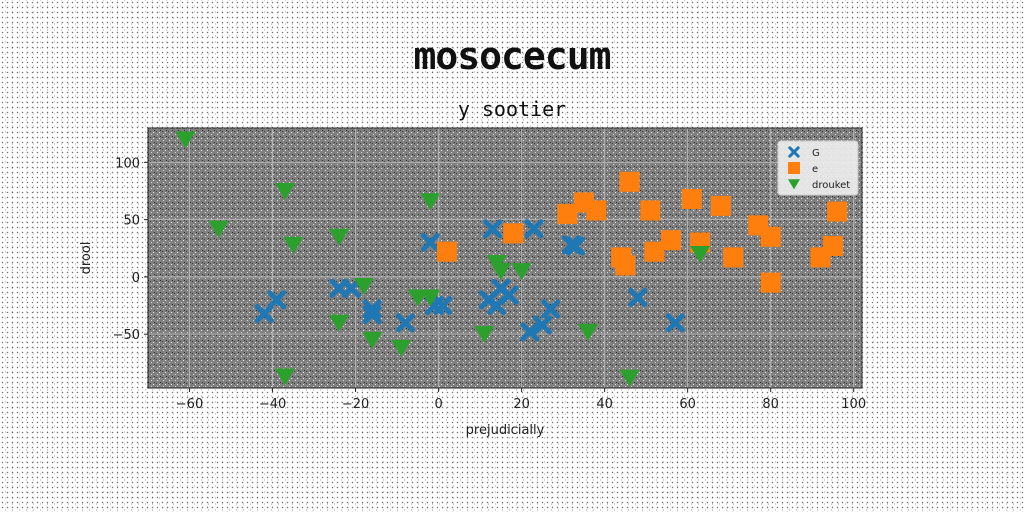 This screenshot has width=1024, height=512. What do you see at coordinates (86, 258) in the screenshot?
I see `y-axis-label: drool` at bounding box center [86, 258].